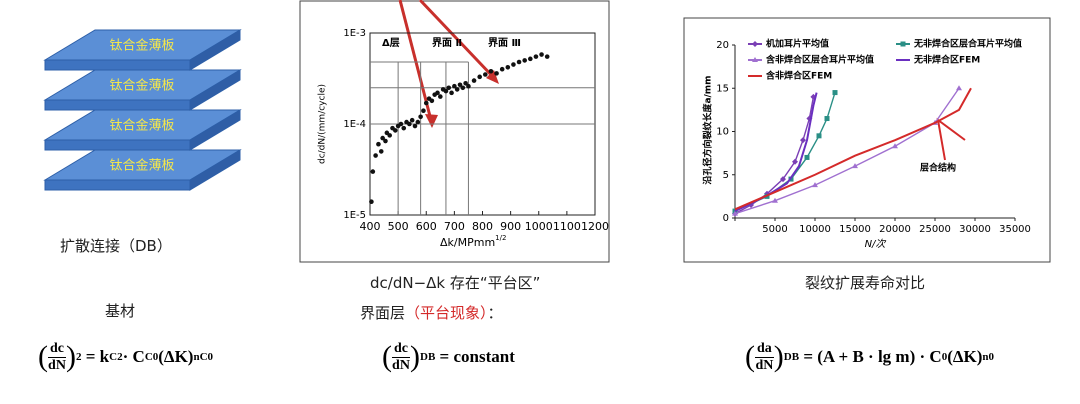  What do you see at coordinates (872, 356) in the screenshot?
I see `rhs: = (A + B · lg m) · C` at bounding box center [872, 356].